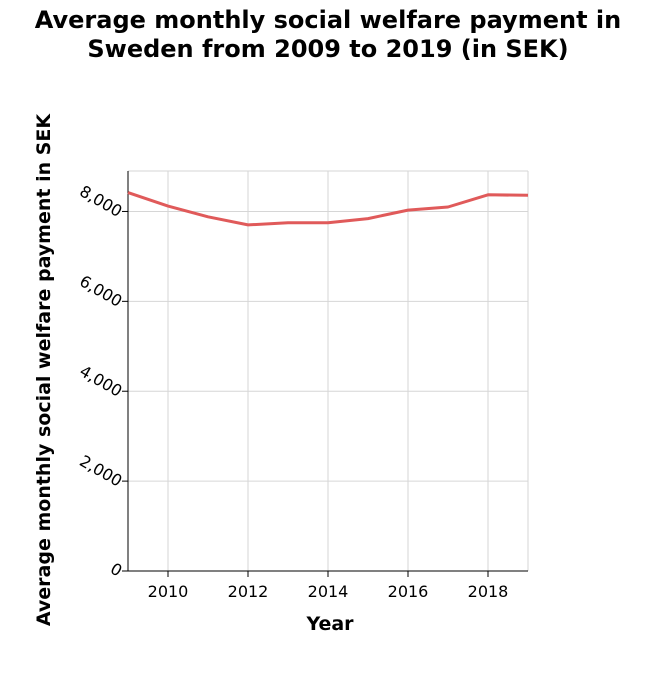 The image size is (656, 676). What do you see at coordinates (408, 591) in the screenshot?
I see `x-tick-label: 2016` at bounding box center [408, 591].